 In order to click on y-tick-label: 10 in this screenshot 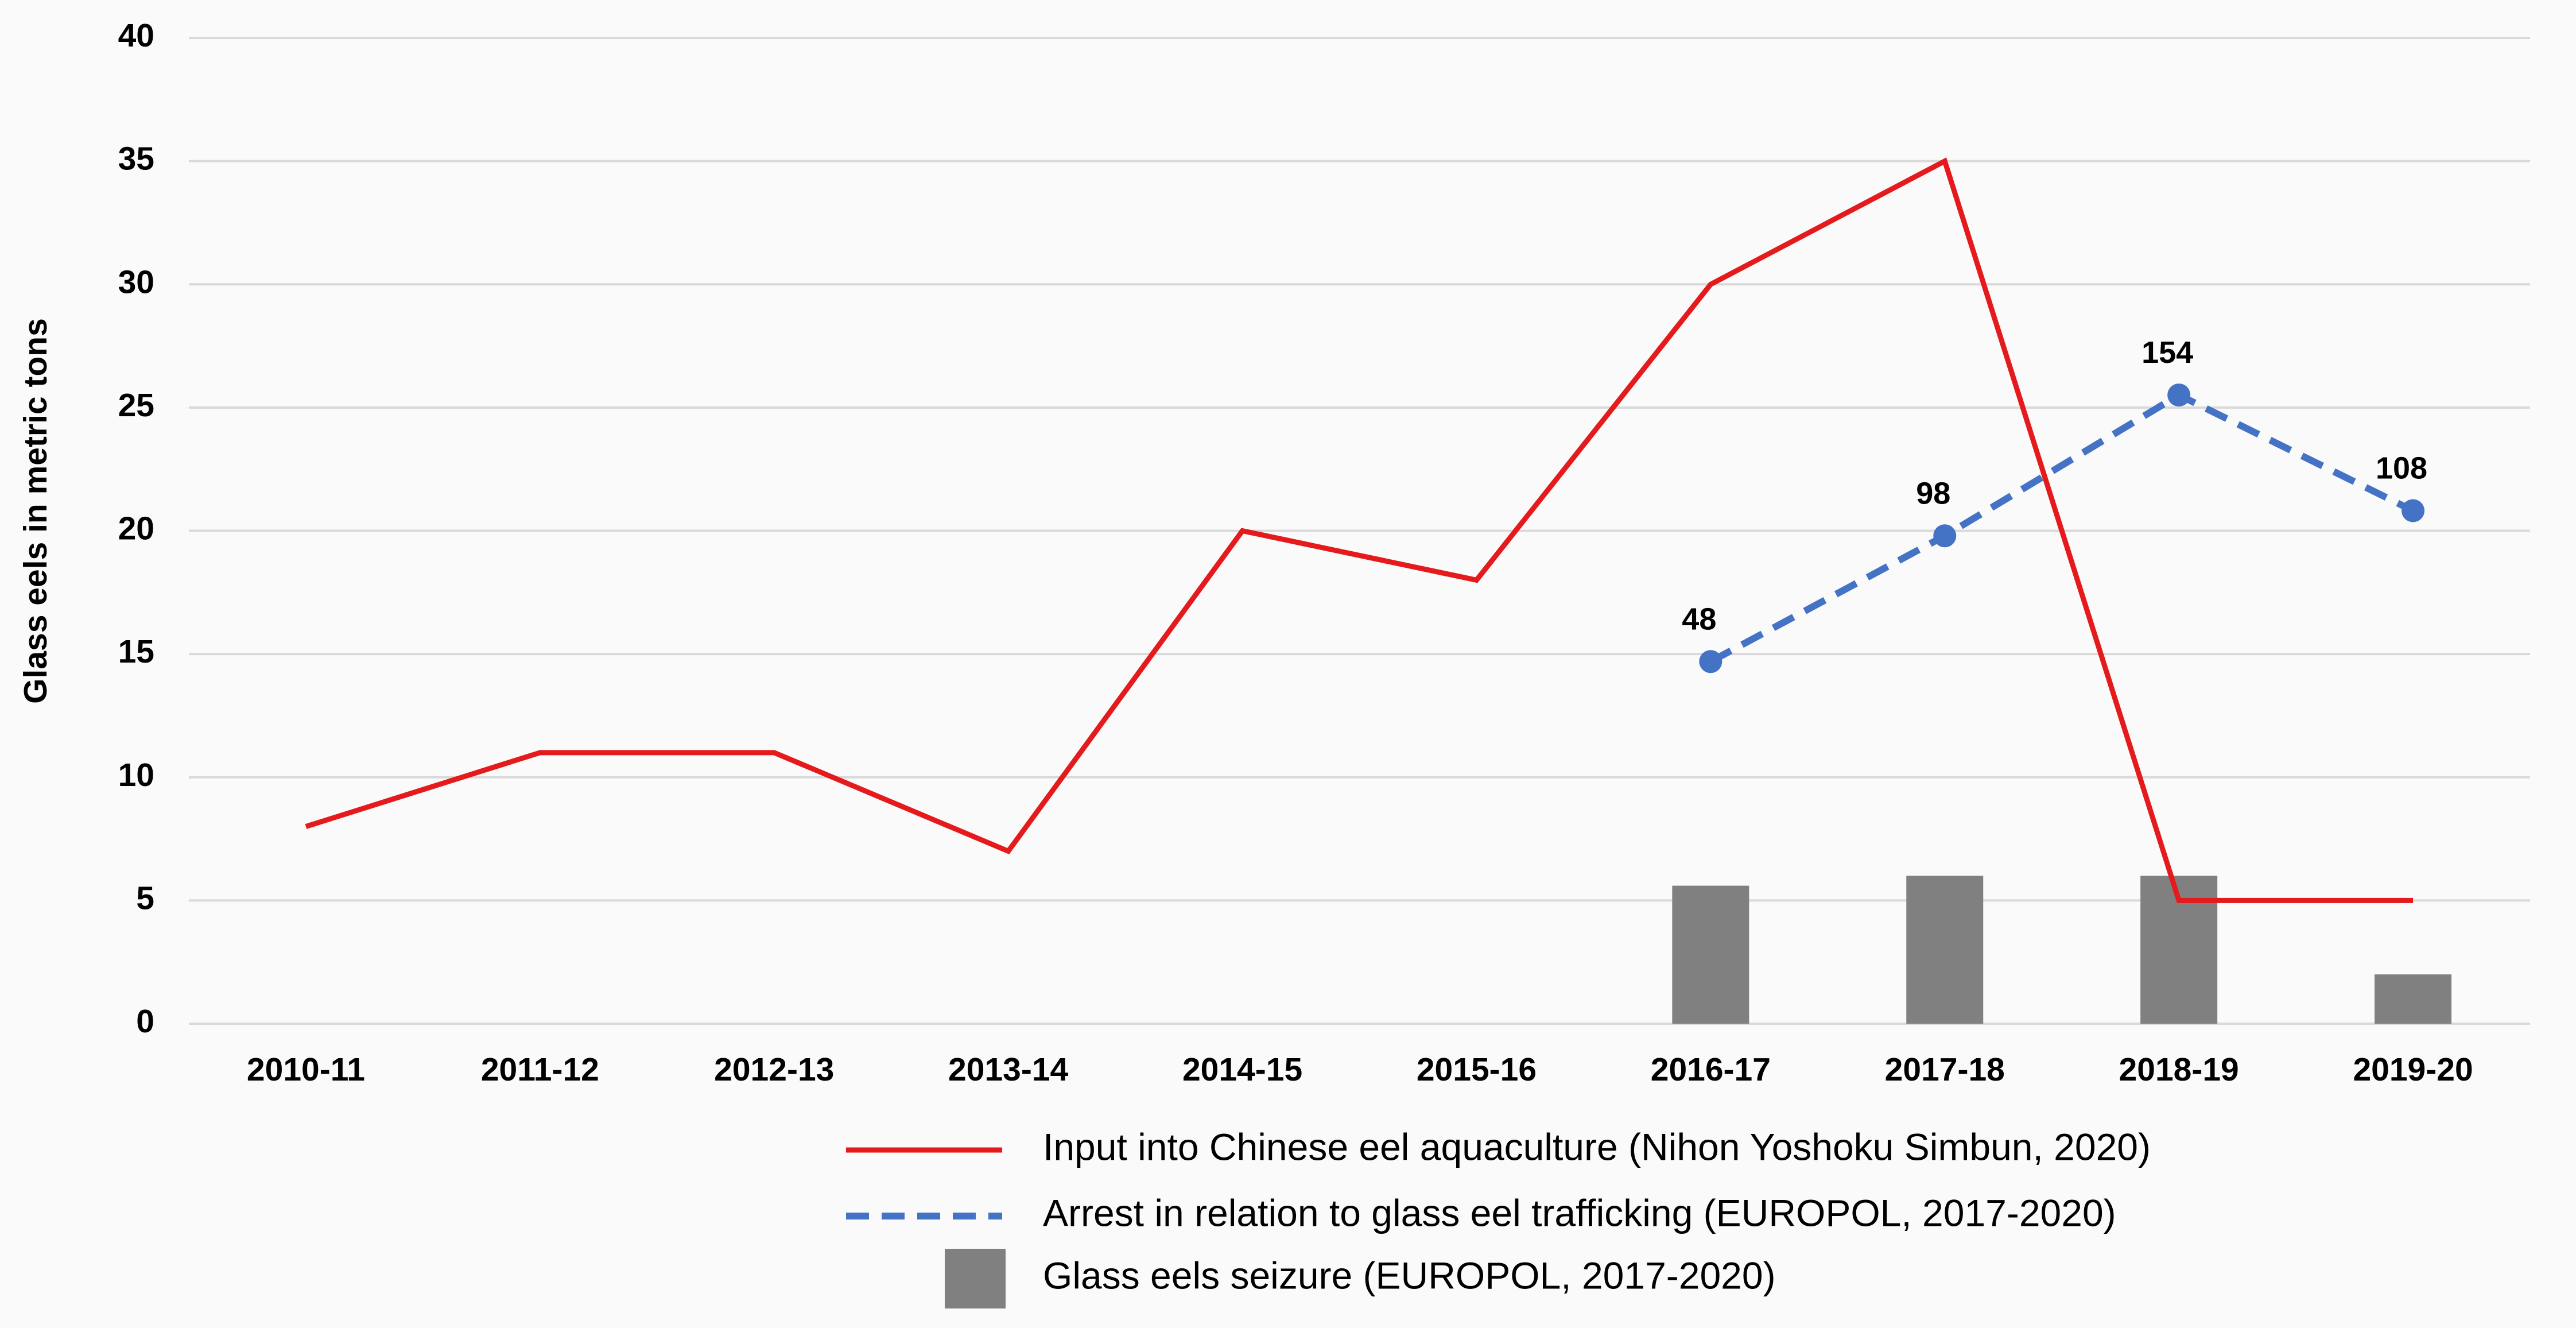, I will do `click(136, 775)`.